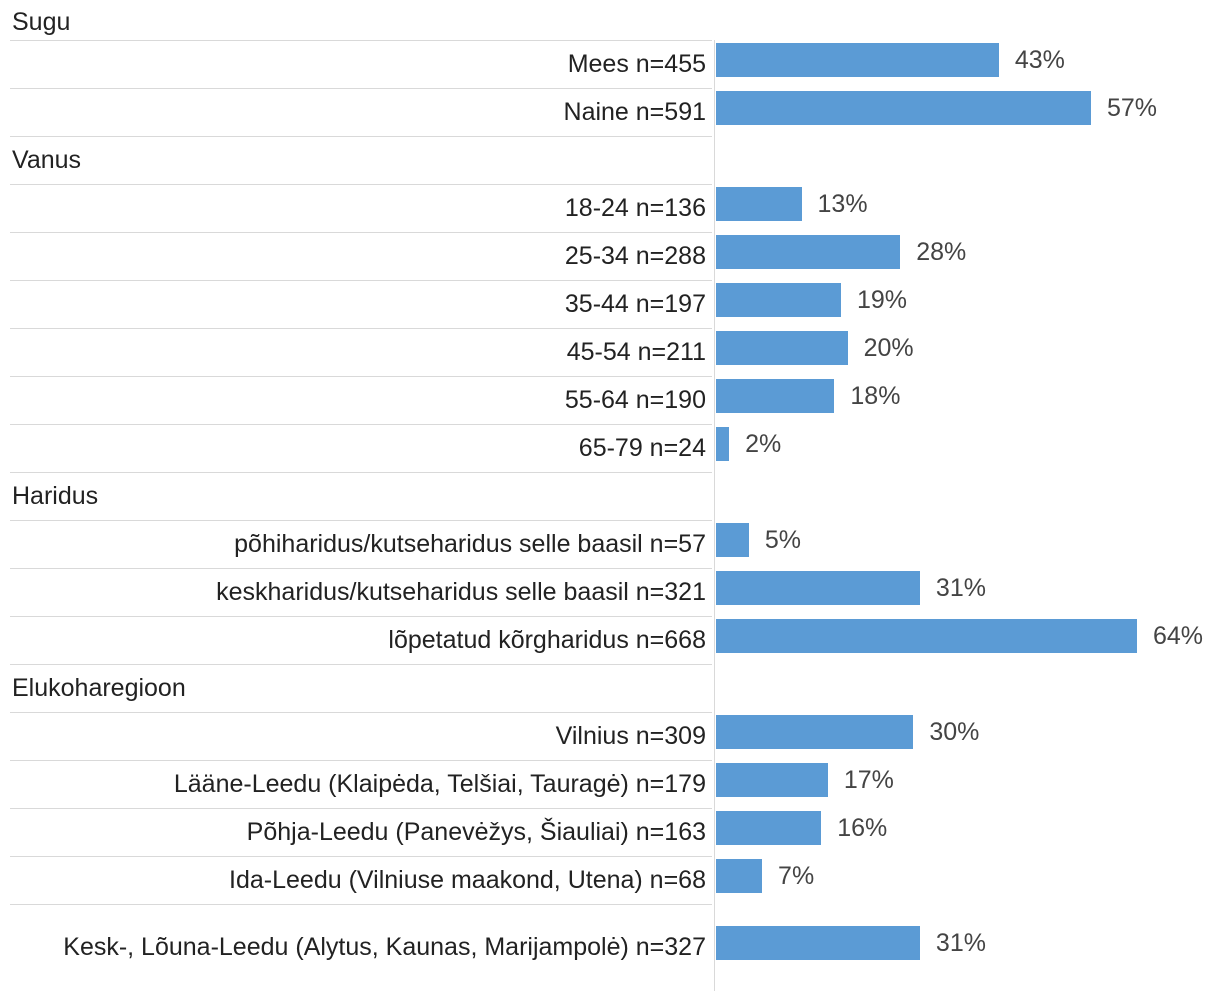 The height and width of the screenshot is (991, 1216). I want to click on value-label: 64%, so click(1178, 636).